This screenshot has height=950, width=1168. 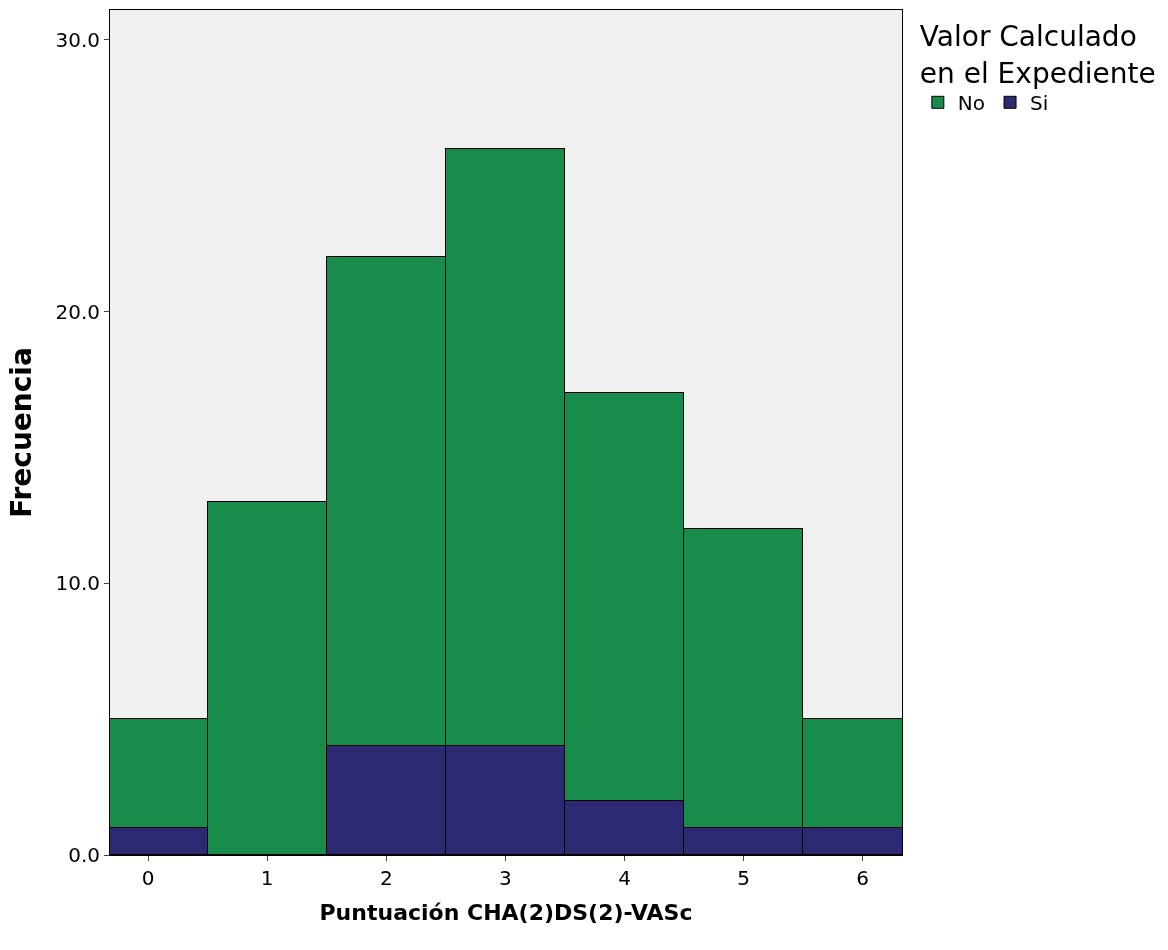 I want to click on y-axis-title: Frecuencia, so click(x=22, y=432).